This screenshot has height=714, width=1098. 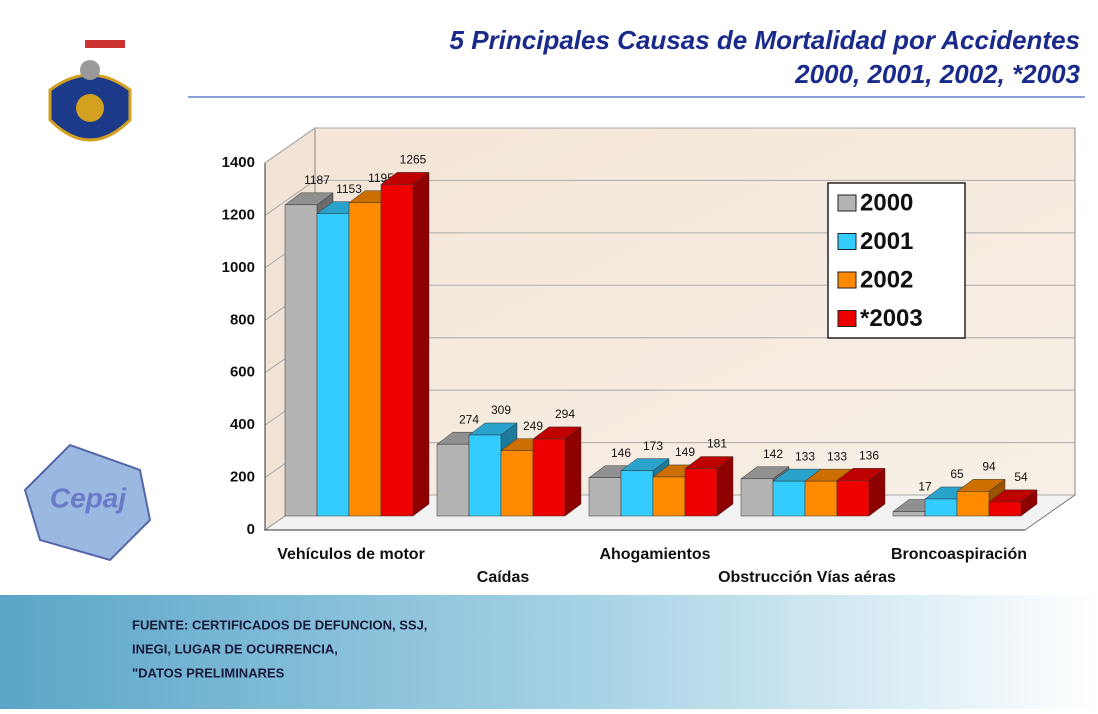 What do you see at coordinates (685, 452) in the screenshot?
I see `value-label: 149` at bounding box center [685, 452].